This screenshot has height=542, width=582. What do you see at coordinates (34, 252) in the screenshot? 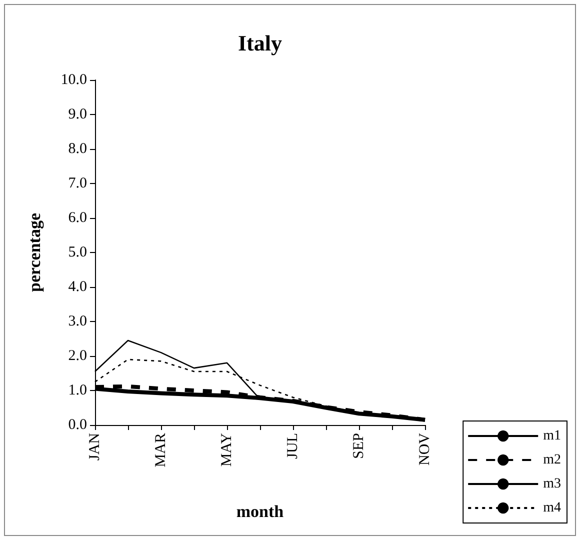
I see `y-axis-title: percentage` at bounding box center [34, 252].